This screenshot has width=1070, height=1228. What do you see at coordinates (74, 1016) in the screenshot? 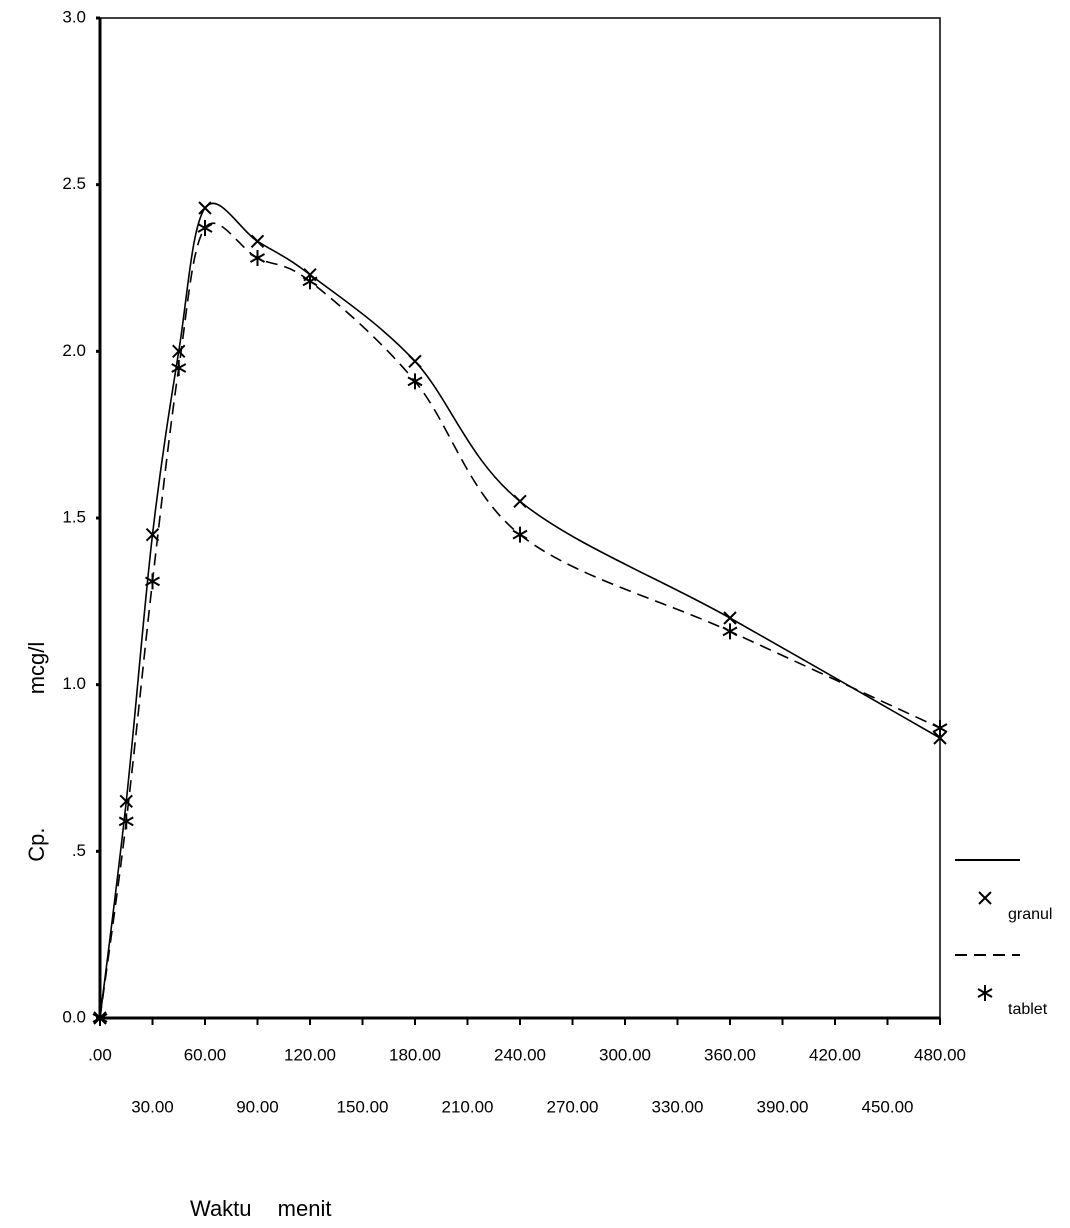
I see `y-tick-label: 0.0` at bounding box center [74, 1016].